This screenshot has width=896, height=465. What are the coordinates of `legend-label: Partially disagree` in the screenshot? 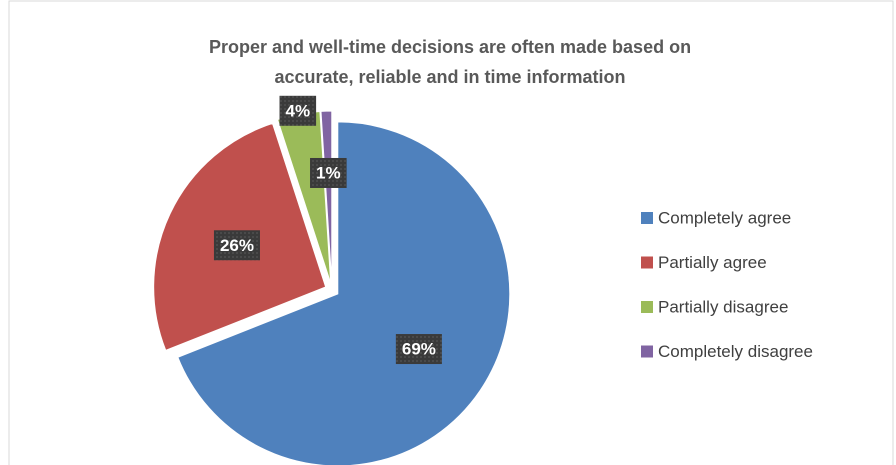 It's located at (723, 306).